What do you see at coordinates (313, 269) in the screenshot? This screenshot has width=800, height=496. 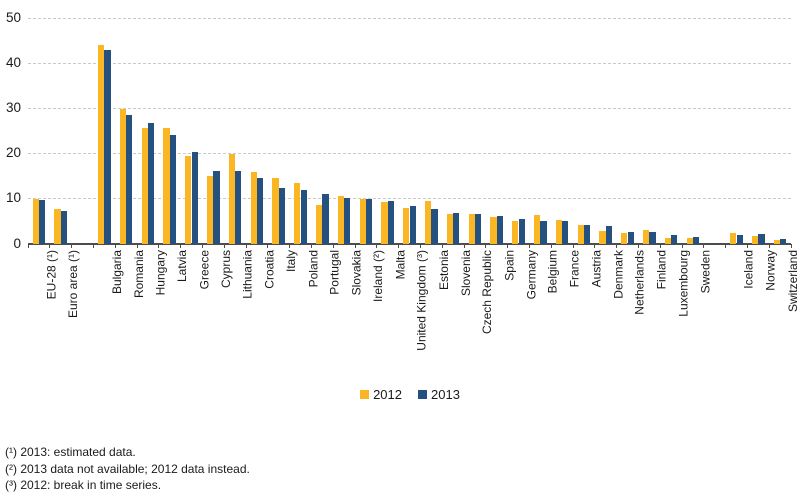 I see `x-label-poland: Poland` at bounding box center [313, 269].